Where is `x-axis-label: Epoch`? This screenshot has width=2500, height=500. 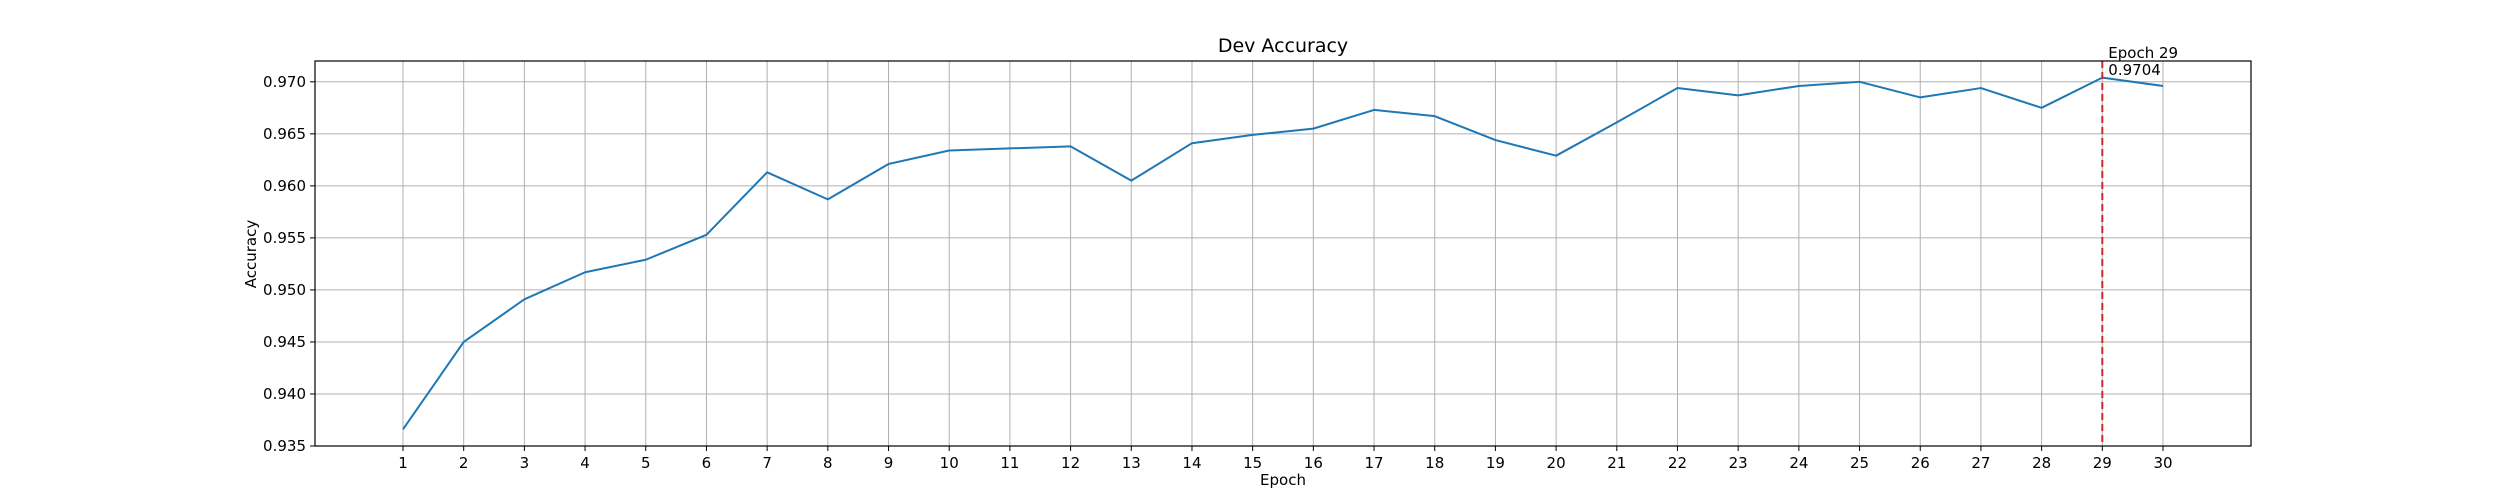 x-axis-label: Epoch is located at coordinates (1283, 480).